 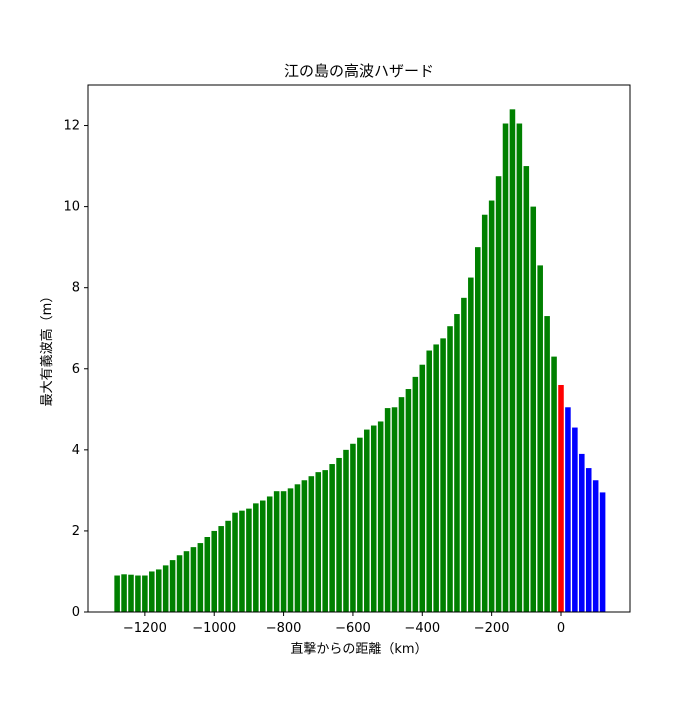 I want to click on x-tick-label: −200, so click(x=492, y=628).